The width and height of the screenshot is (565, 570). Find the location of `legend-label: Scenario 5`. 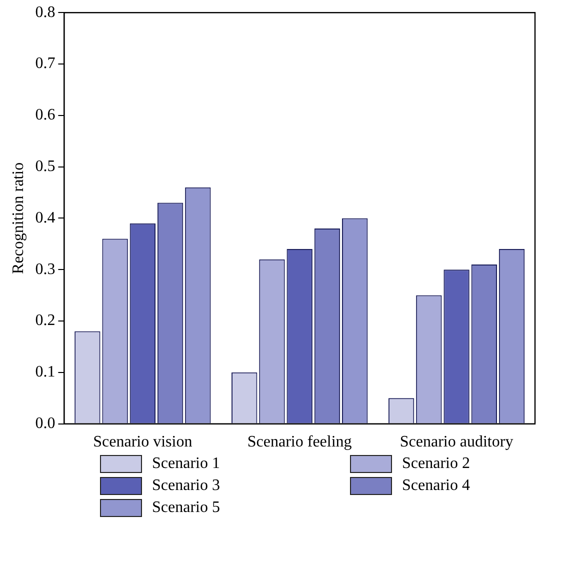

legend-label: Scenario 5 is located at coordinates (186, 508).